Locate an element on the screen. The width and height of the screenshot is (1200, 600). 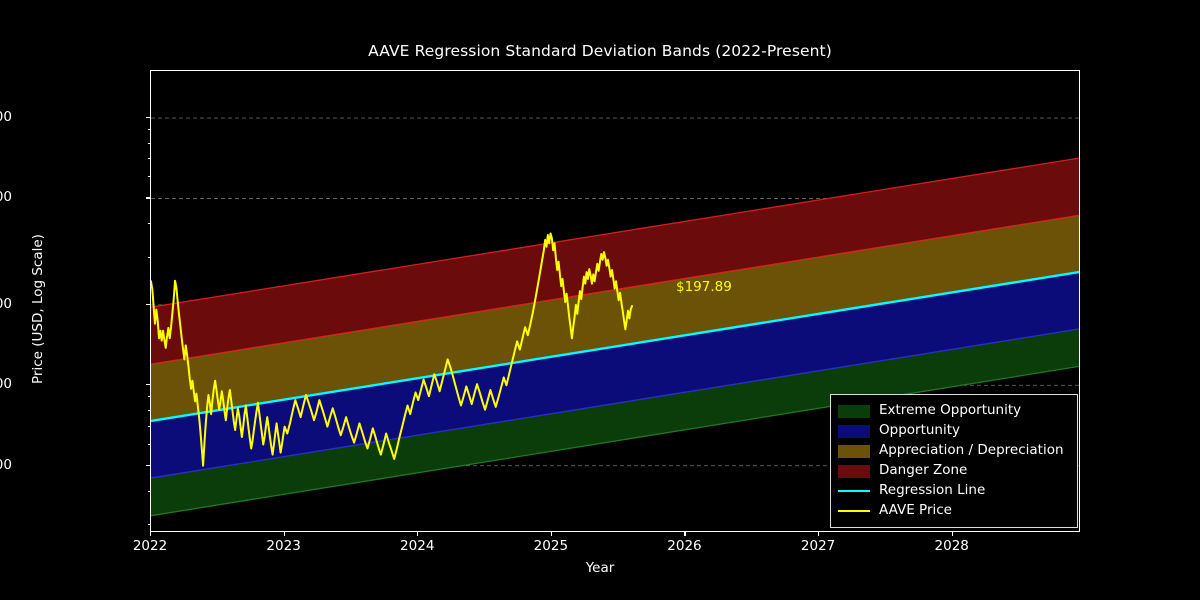
legend-item: Appreciation / Depreciation is located at coordinates (953, 451).